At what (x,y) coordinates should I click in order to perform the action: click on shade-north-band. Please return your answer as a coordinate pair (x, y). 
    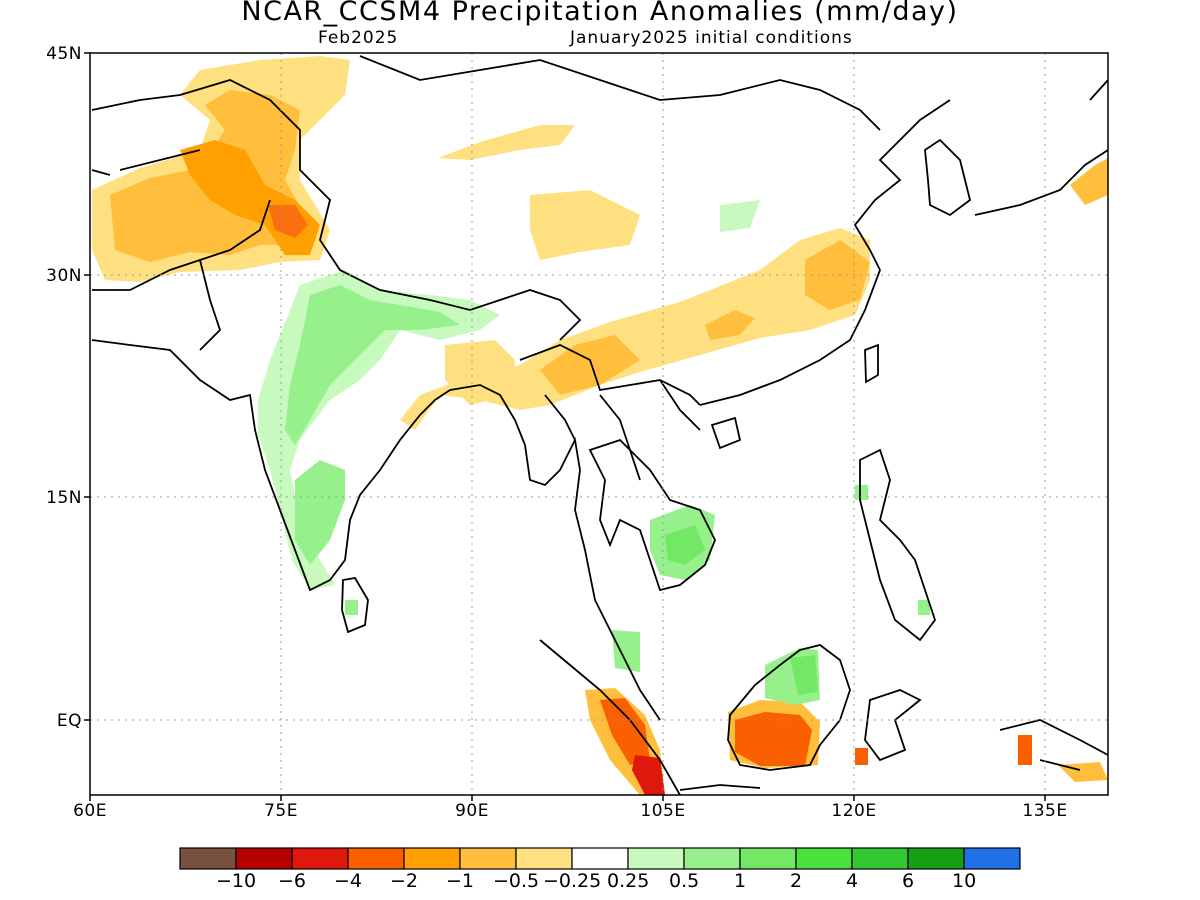
    Looking at the image, I should click on (506, 142).